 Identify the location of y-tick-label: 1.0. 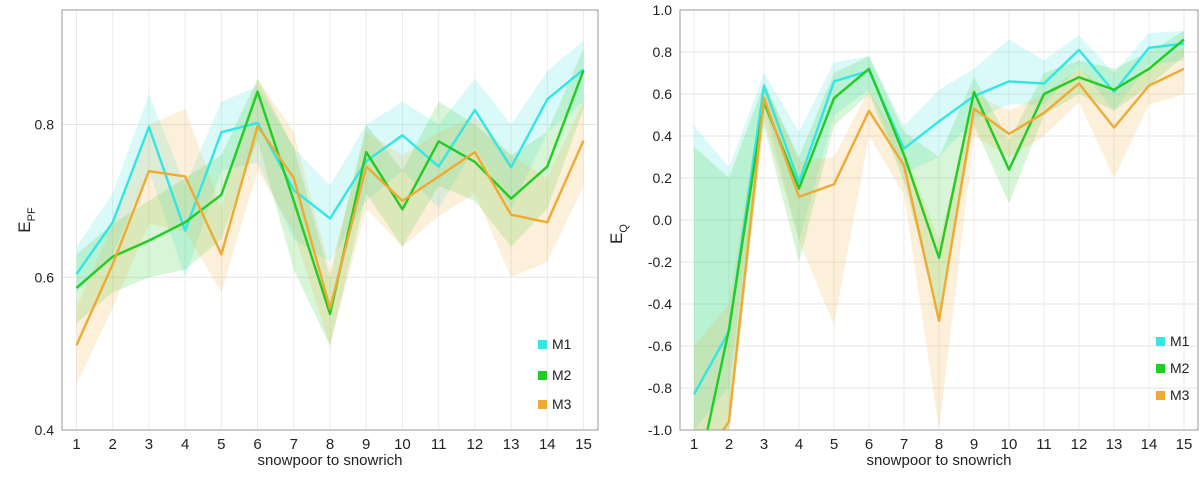
(663, 10).